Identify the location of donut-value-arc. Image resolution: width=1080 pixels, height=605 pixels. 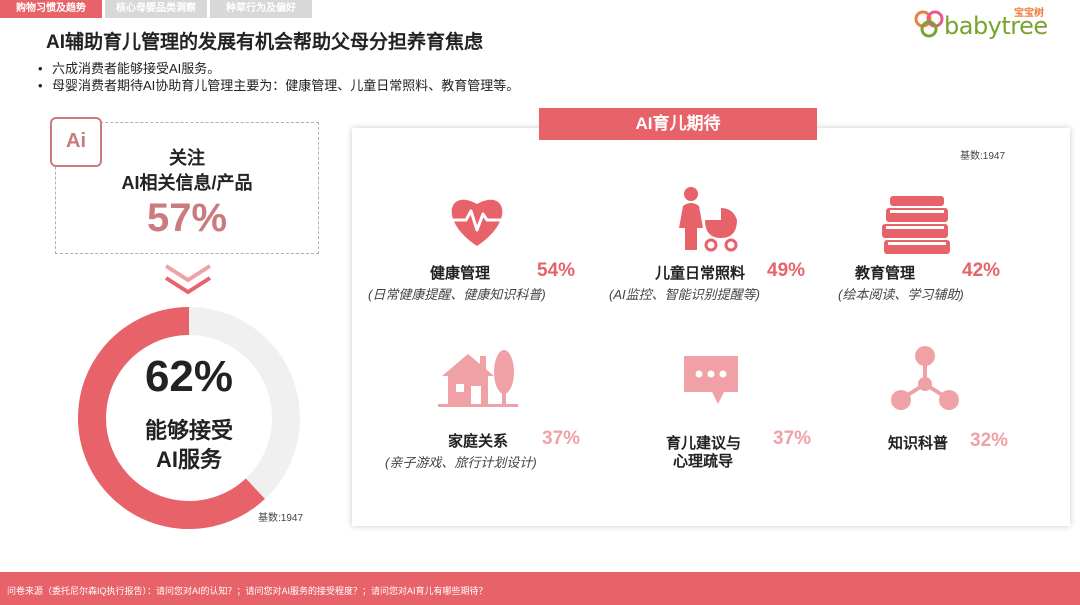
(171, 418).